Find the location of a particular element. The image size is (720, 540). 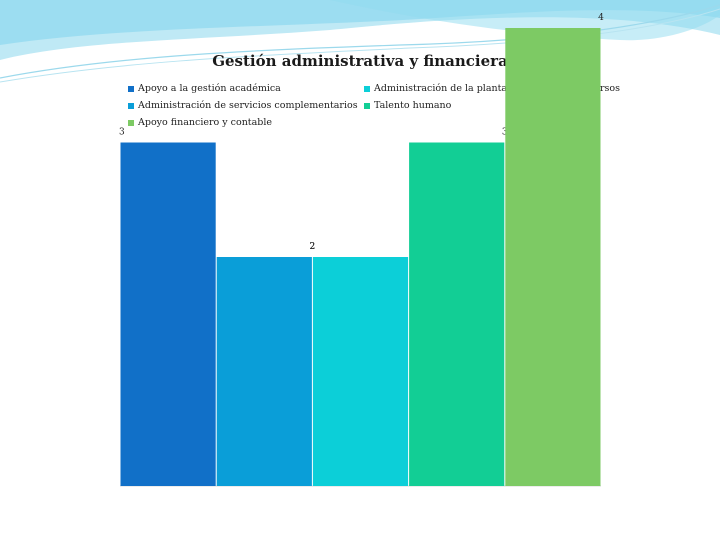

bar-value-label: 4 is located at coordinates (601, 18).